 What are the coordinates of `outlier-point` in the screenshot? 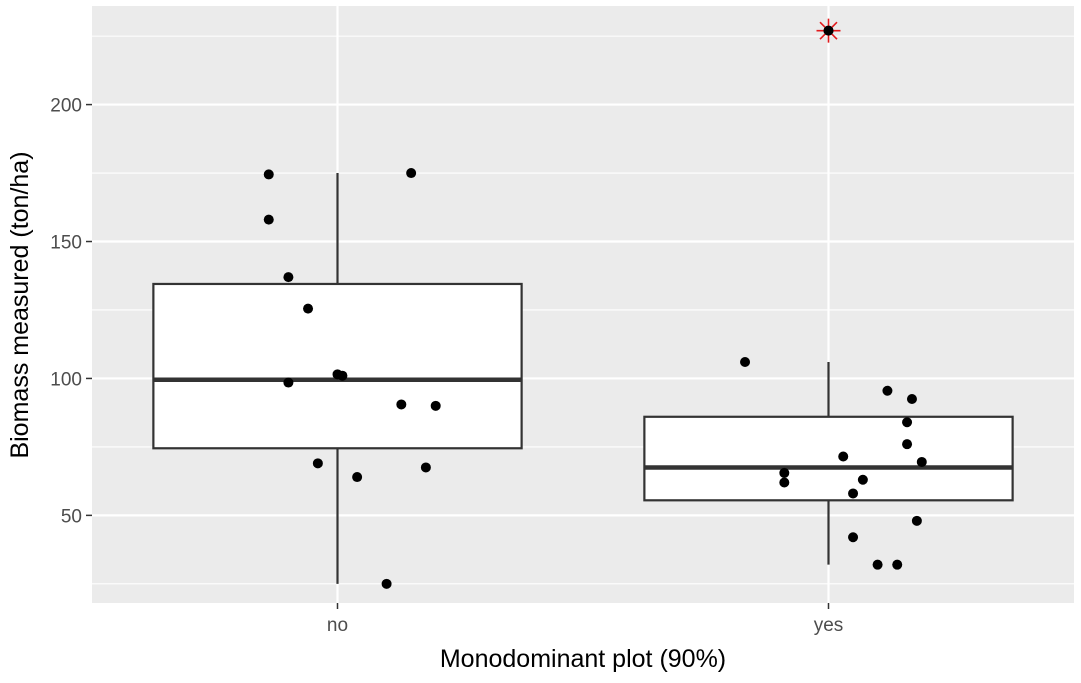 It's located at (828, 30).